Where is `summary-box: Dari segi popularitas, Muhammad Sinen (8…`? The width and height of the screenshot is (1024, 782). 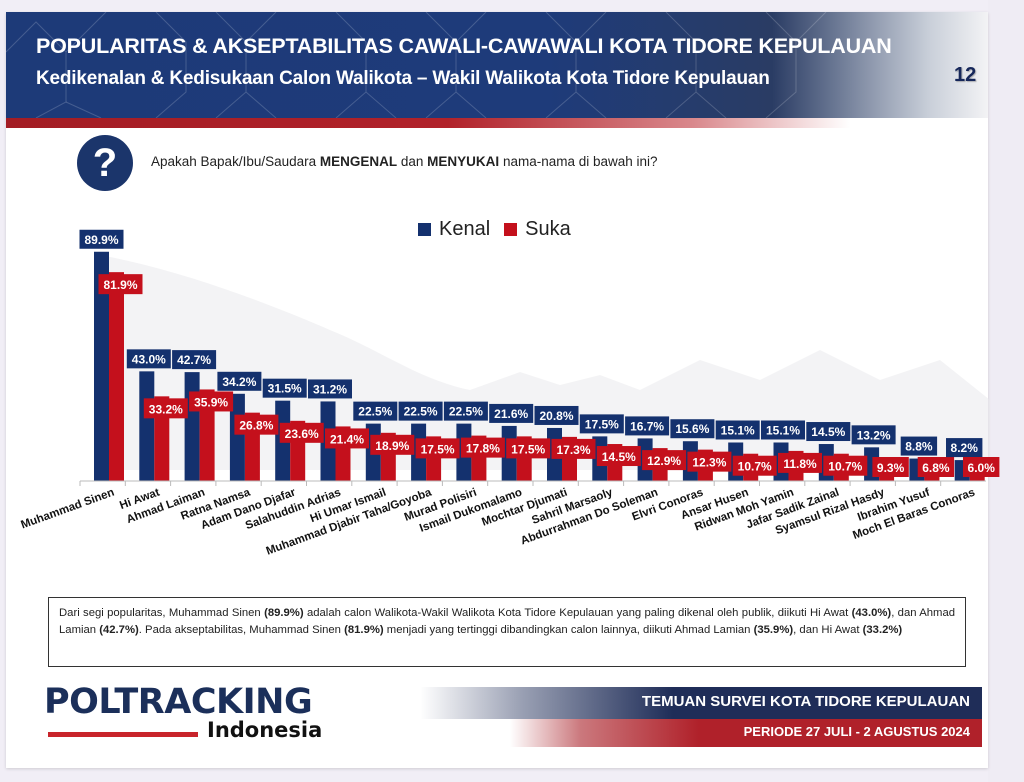
summary-box: Dari segi popularitas, Muhammad Sinen (8… is located at coordinates (507, 632).